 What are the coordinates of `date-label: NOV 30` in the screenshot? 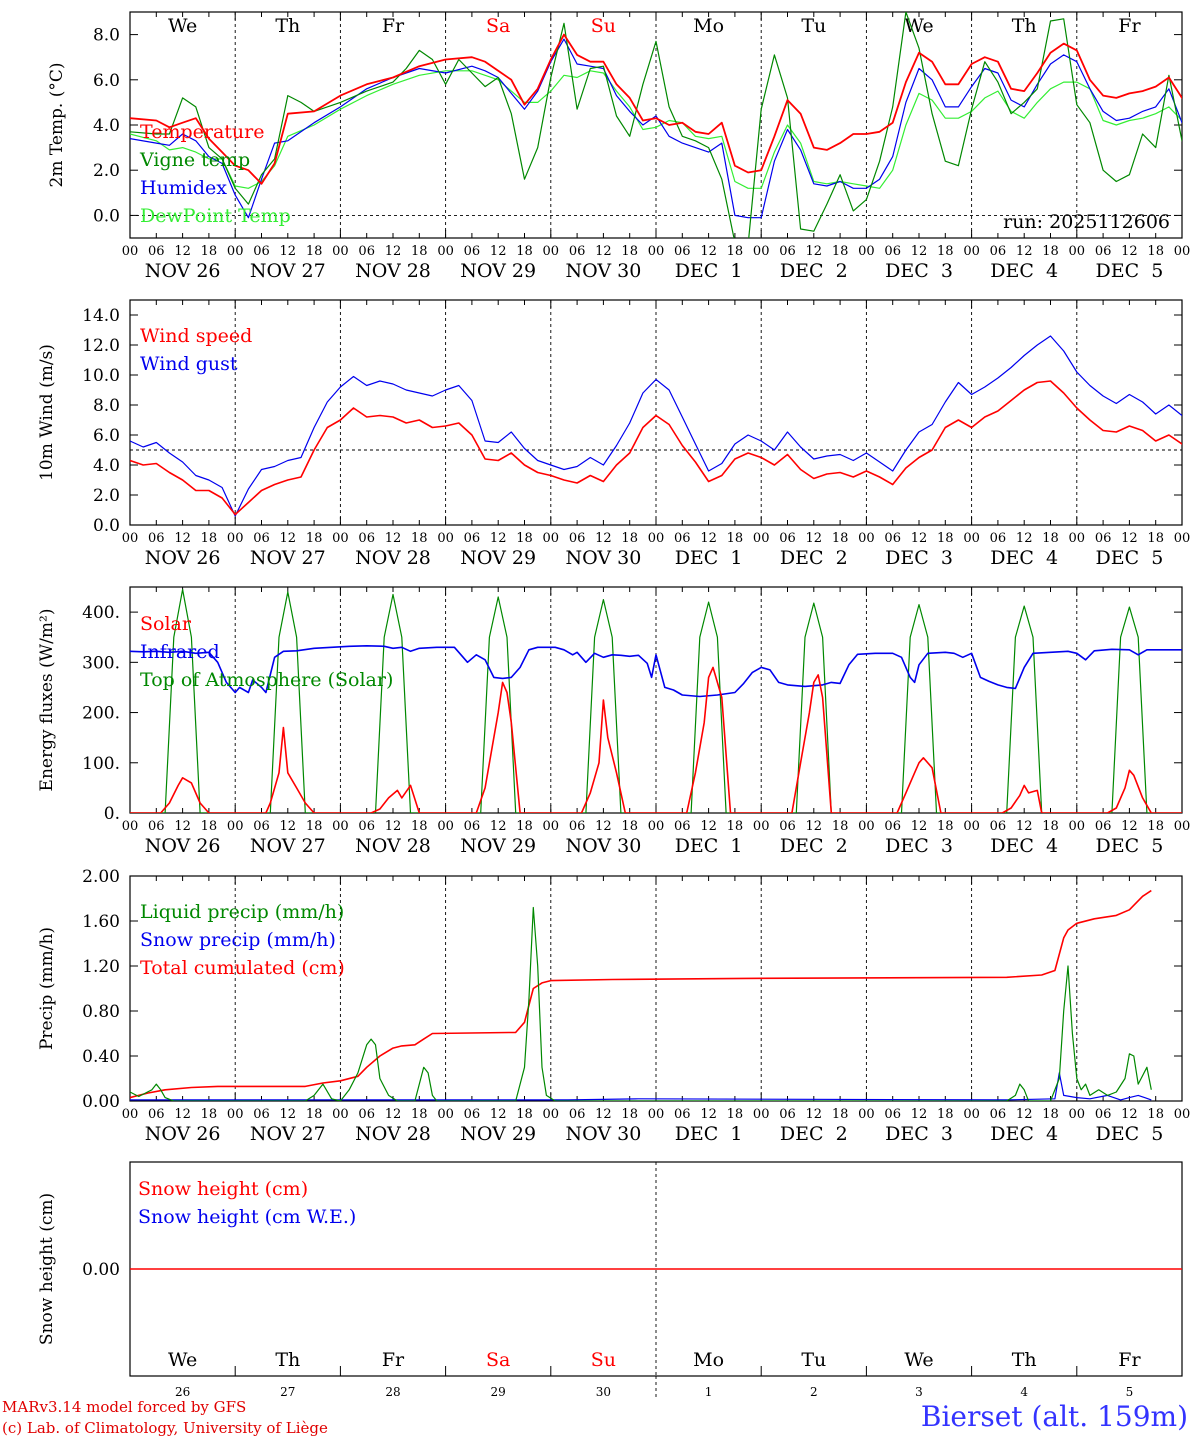 It's located at (603, 271).